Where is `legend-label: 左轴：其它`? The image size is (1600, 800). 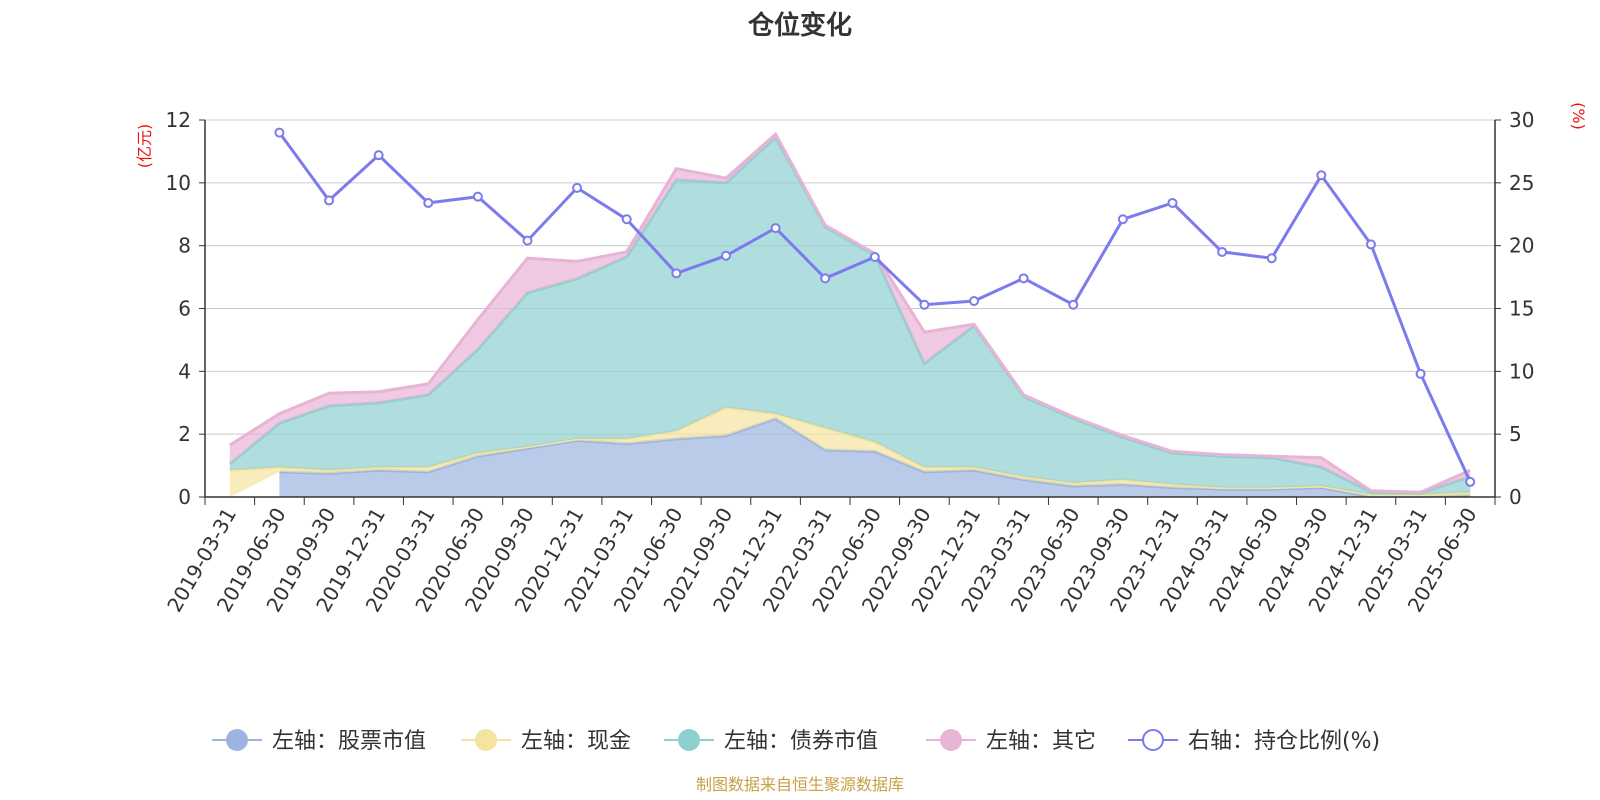 legend-label: 左轴：其它 is located at coordinates (1041, 741).